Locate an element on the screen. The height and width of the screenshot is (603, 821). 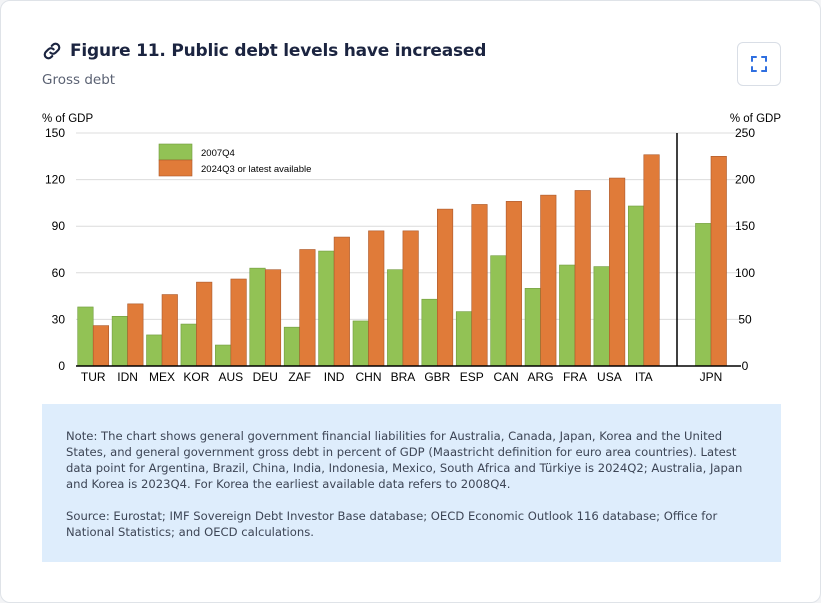
y-tick-label-left: 30 is located at coordinates (59, 319).